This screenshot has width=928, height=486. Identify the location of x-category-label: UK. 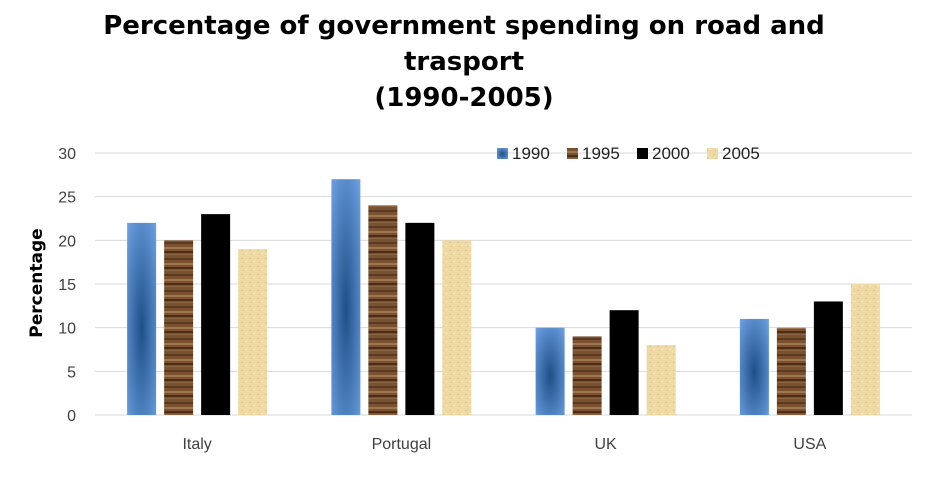
(606, 444).